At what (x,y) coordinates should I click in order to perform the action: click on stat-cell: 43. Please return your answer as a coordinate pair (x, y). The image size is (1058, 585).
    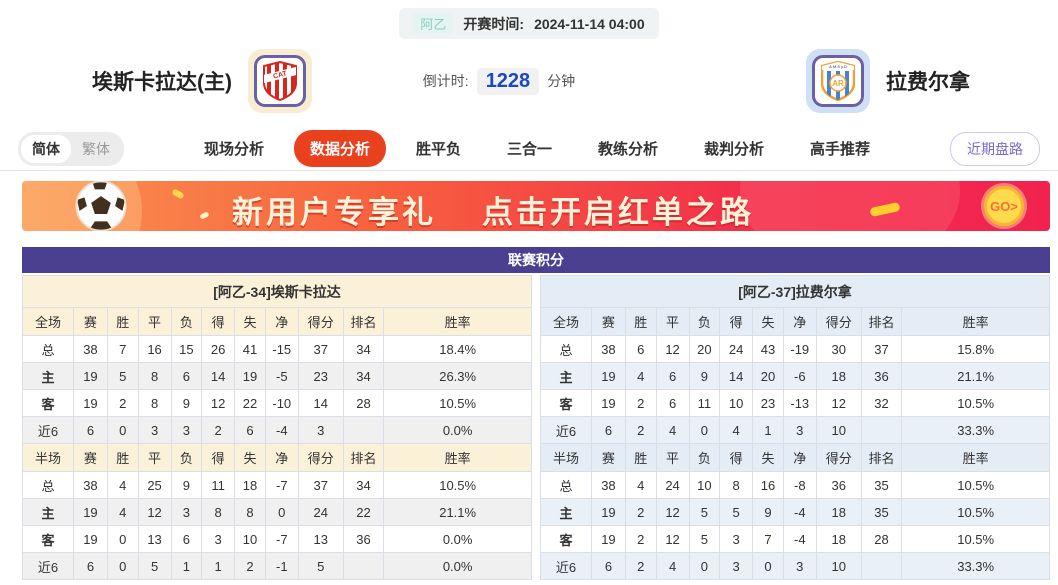
    Looking at the image, I should click on (768, 349).